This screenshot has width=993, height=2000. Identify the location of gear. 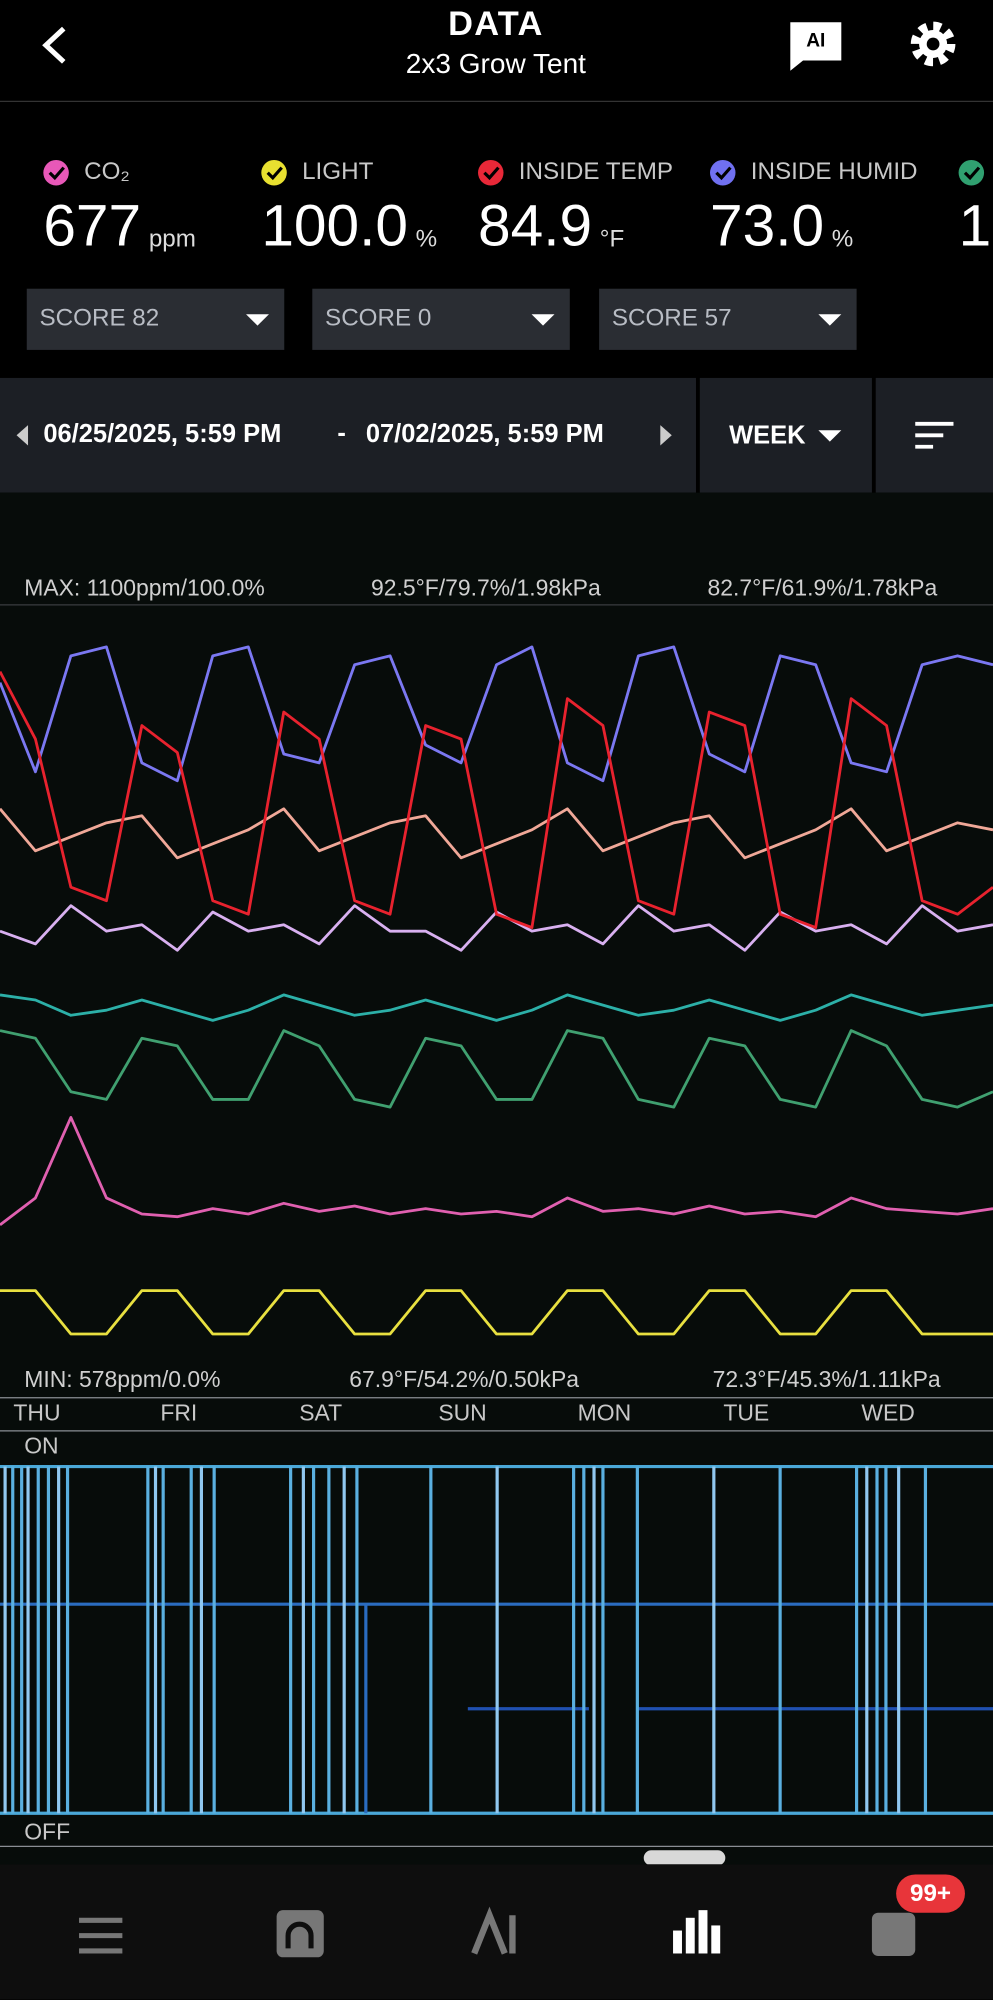
(933, 44).